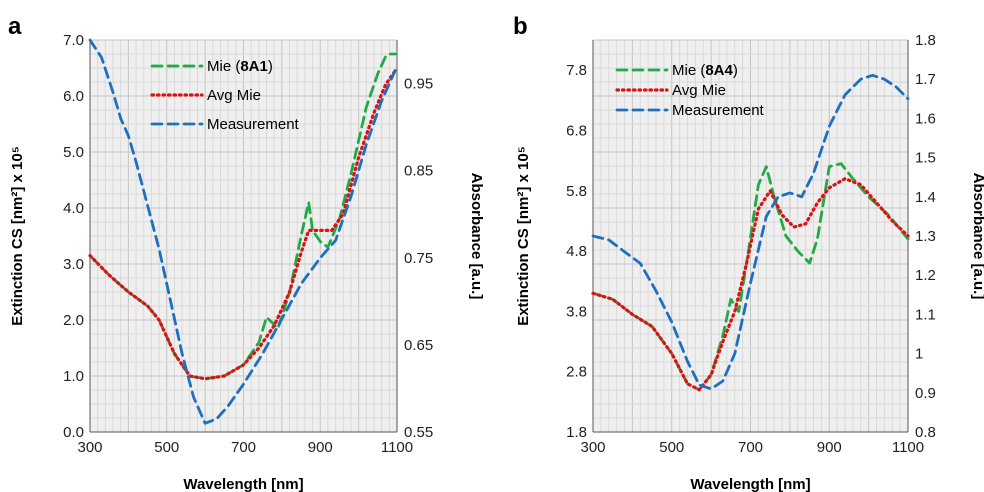 Image resolution: width=984 pixels, height=492 pixels. Describe the element at coordinates (576, 372) in the screenshot. I see `y-tick-label: 2.8` at that location.